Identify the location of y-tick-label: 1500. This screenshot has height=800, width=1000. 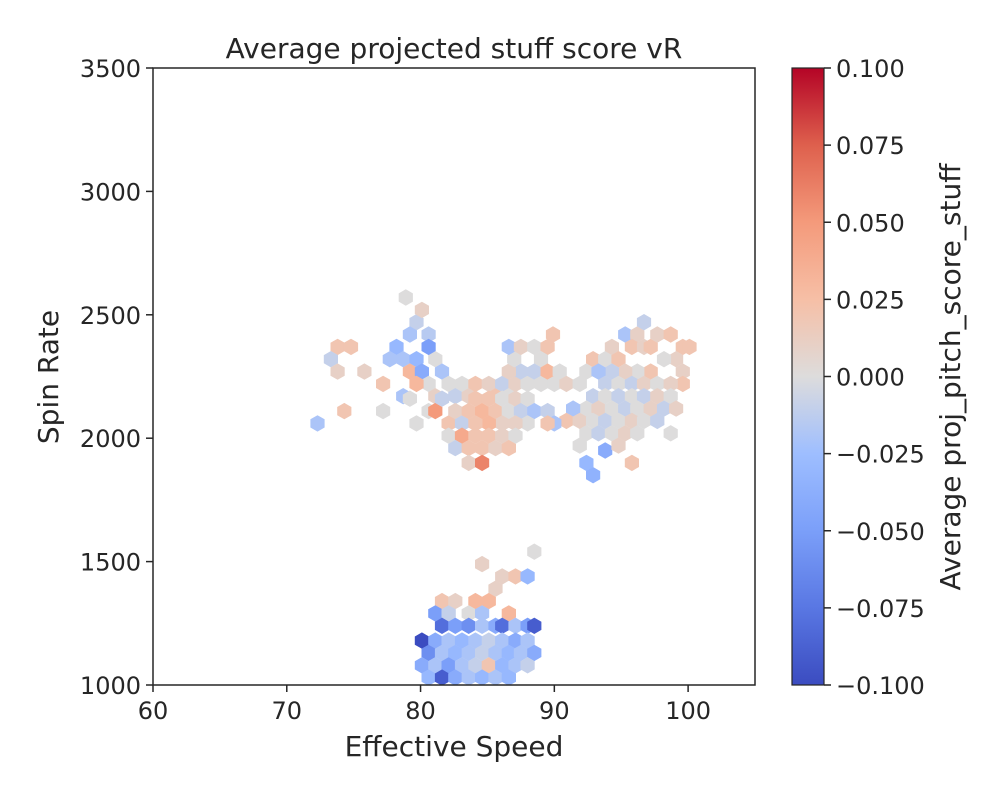
(110, 563).